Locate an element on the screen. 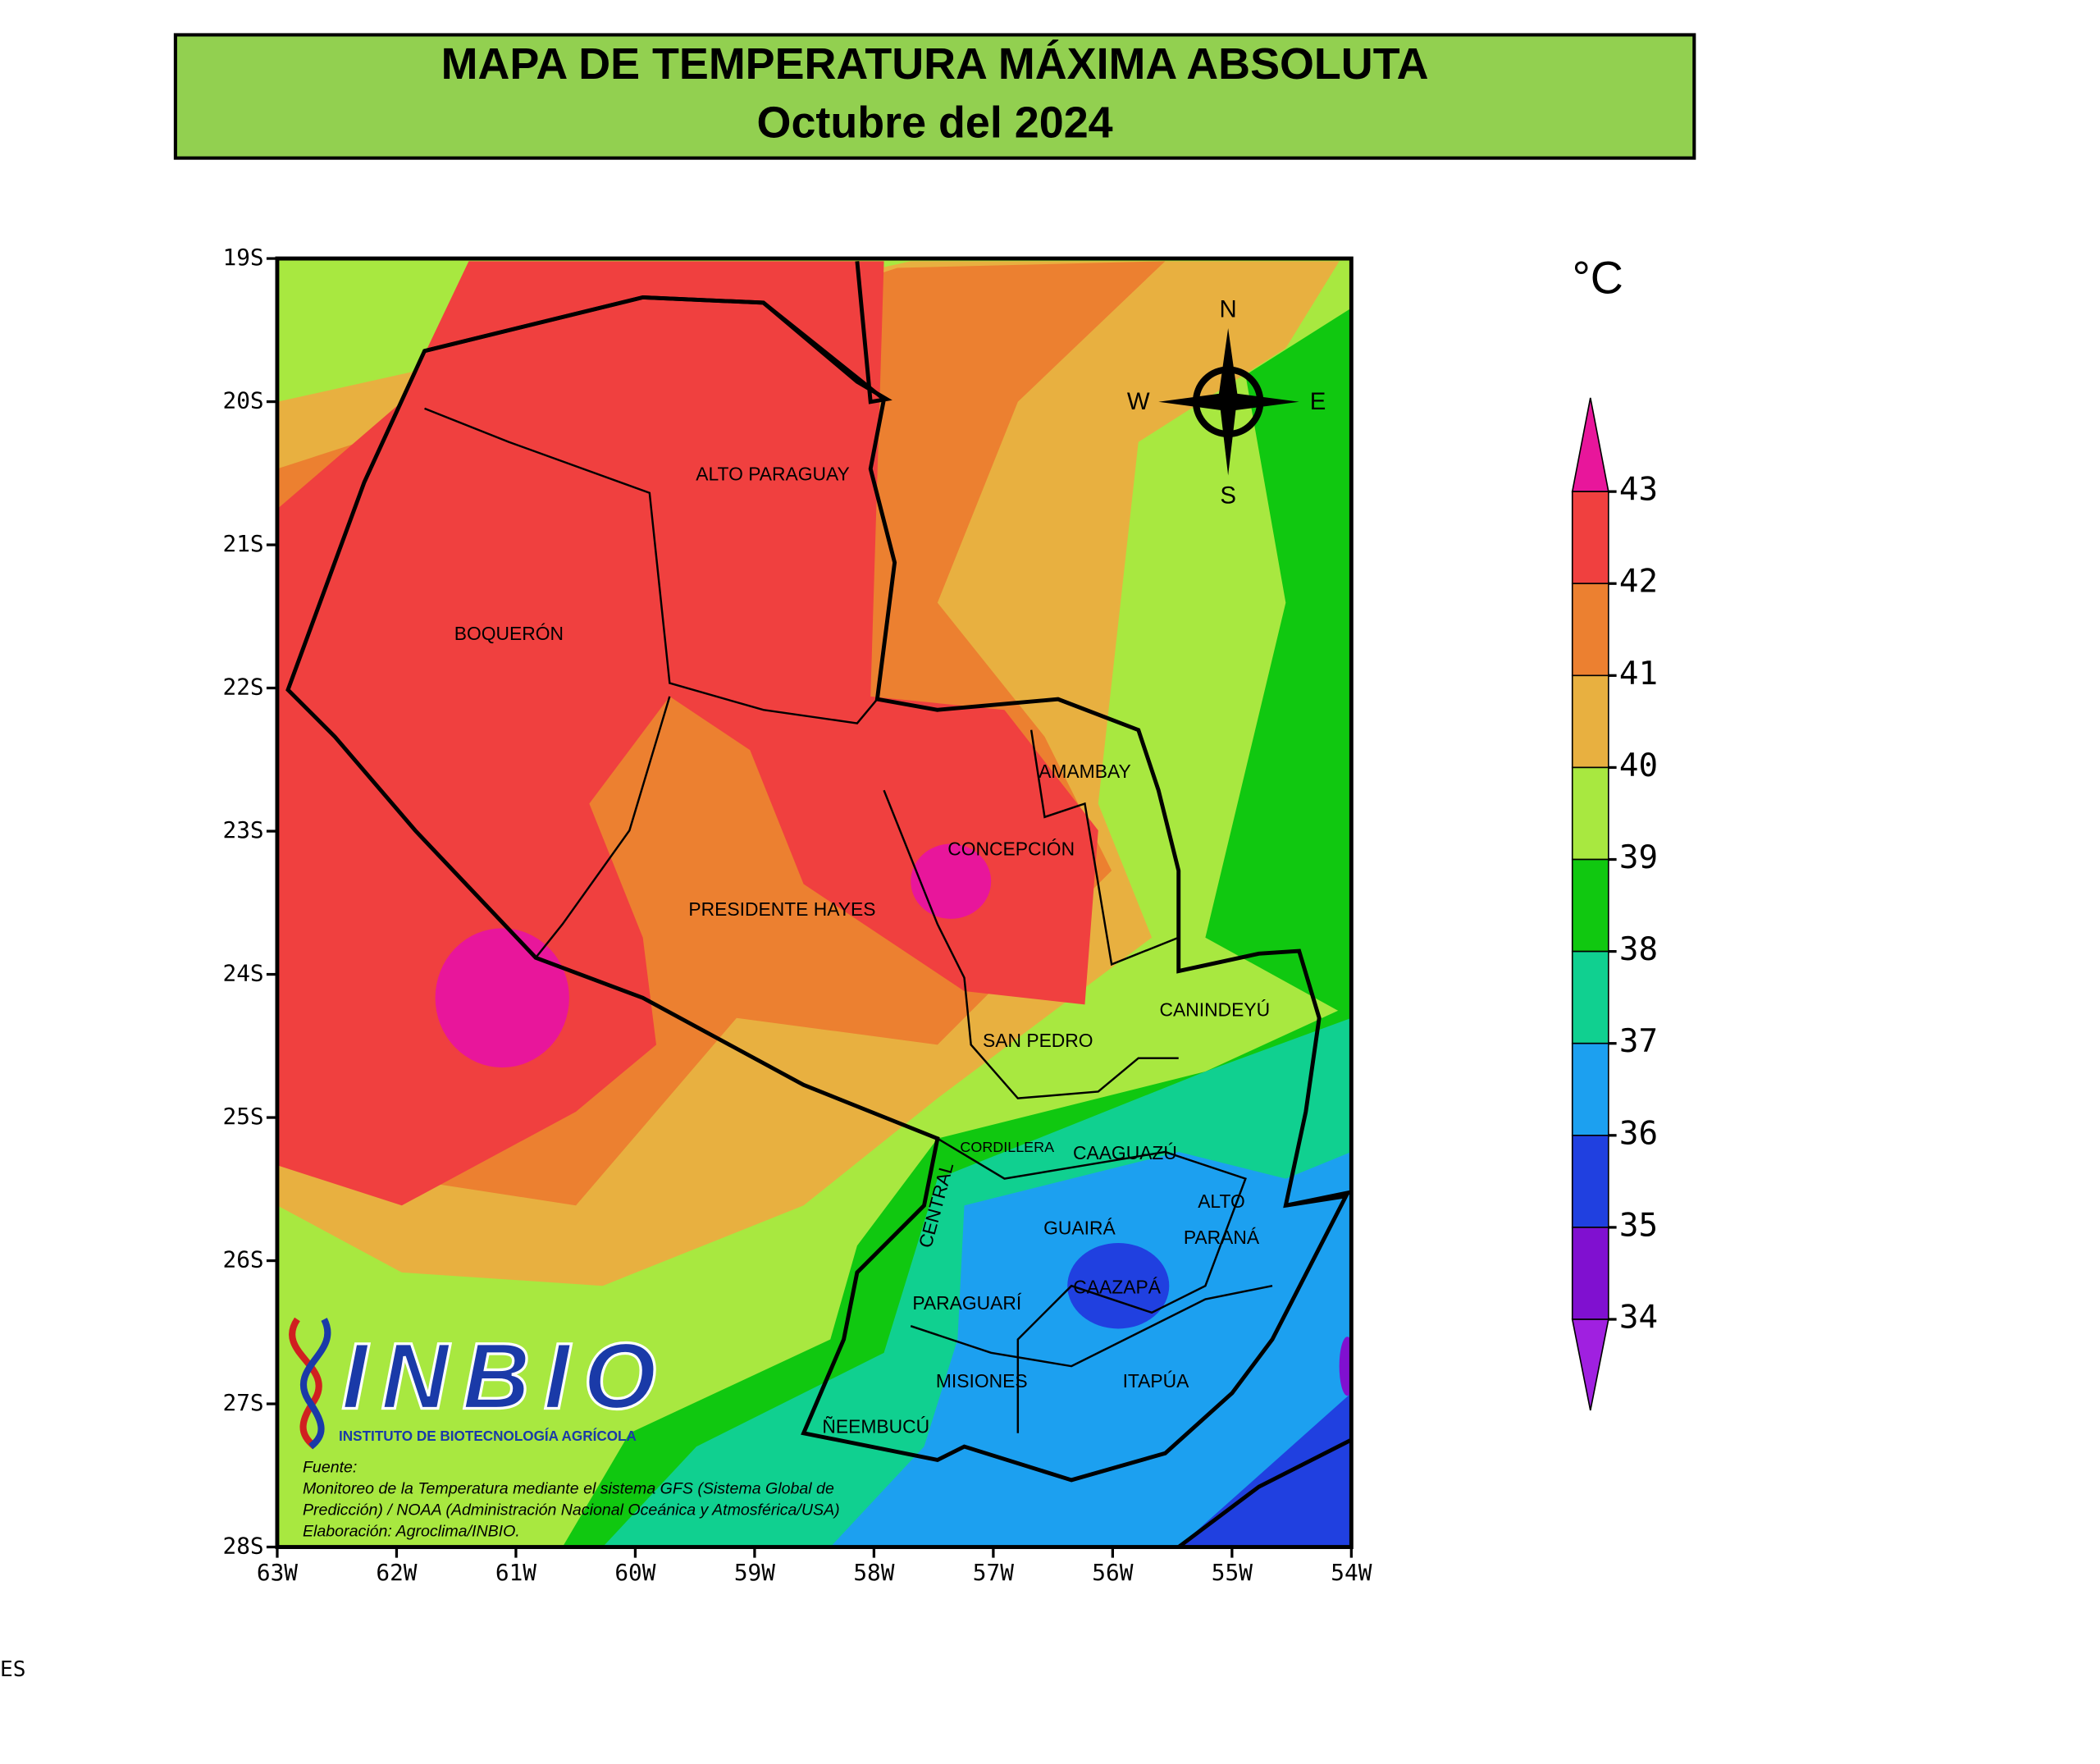  legend-label: 38 is located at coordinates (1639, 949).